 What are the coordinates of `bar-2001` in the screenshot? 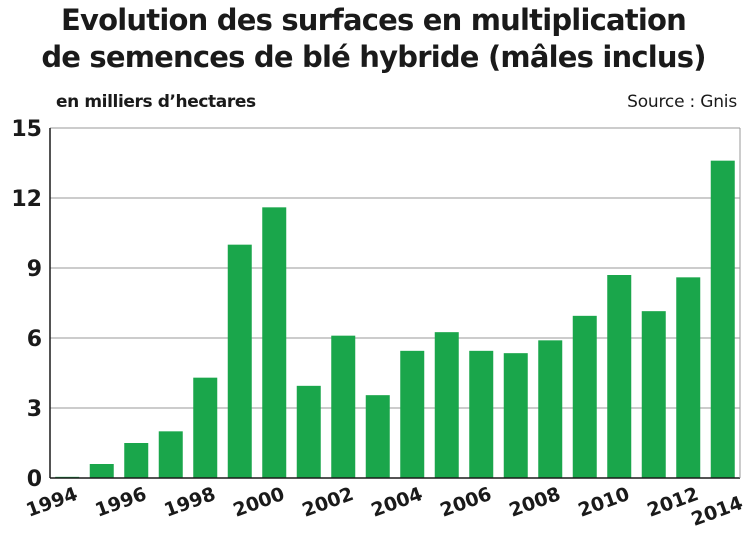 It's located at (308, 431).